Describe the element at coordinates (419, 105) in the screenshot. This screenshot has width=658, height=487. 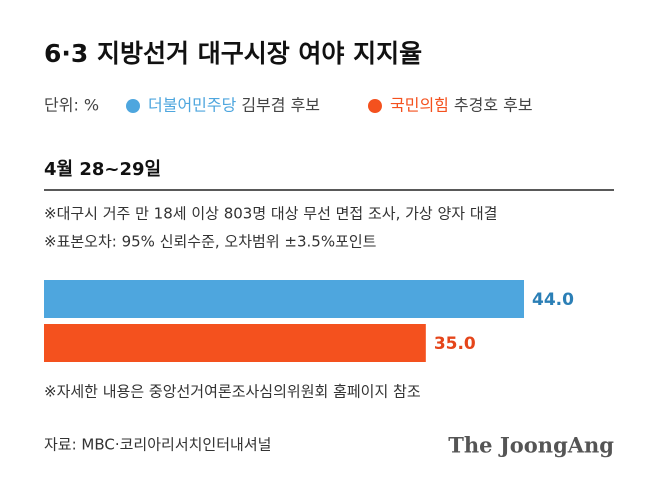
I see `legend-name: 국민의힘` at that location.